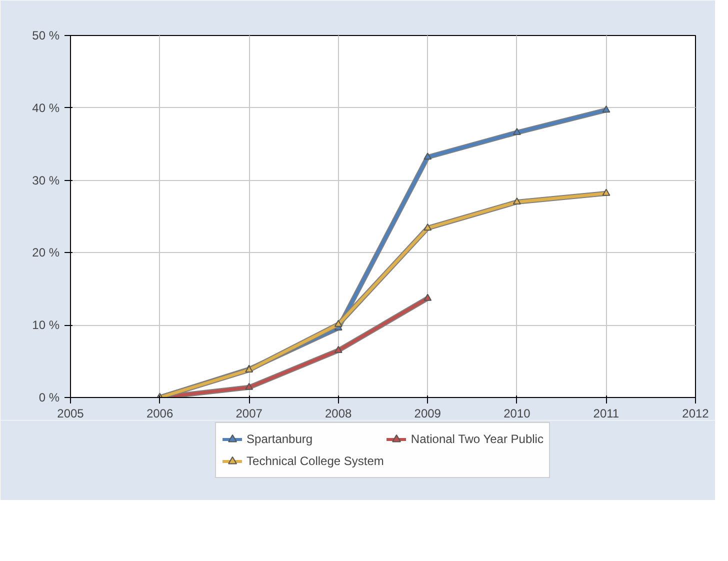 The height and width of the screenshot is (561, 728). Describe the element at coordinates (46, 180) in the screenshot. I see `y-tick-label: 30 %` at that location.